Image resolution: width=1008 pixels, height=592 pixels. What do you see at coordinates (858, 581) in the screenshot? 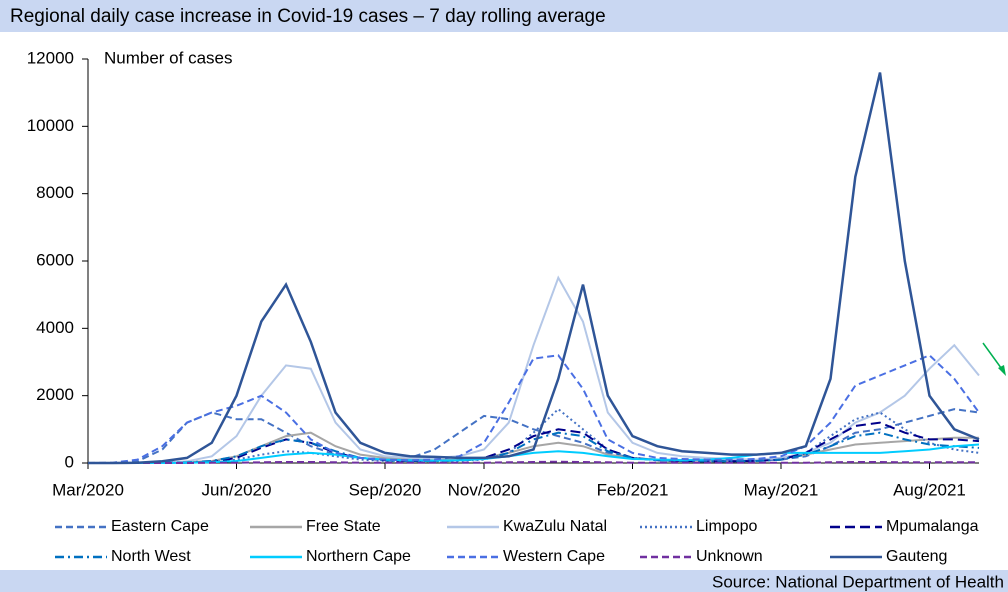
I see `source: Source: National Department of Health` at bounding box center [858, 581].